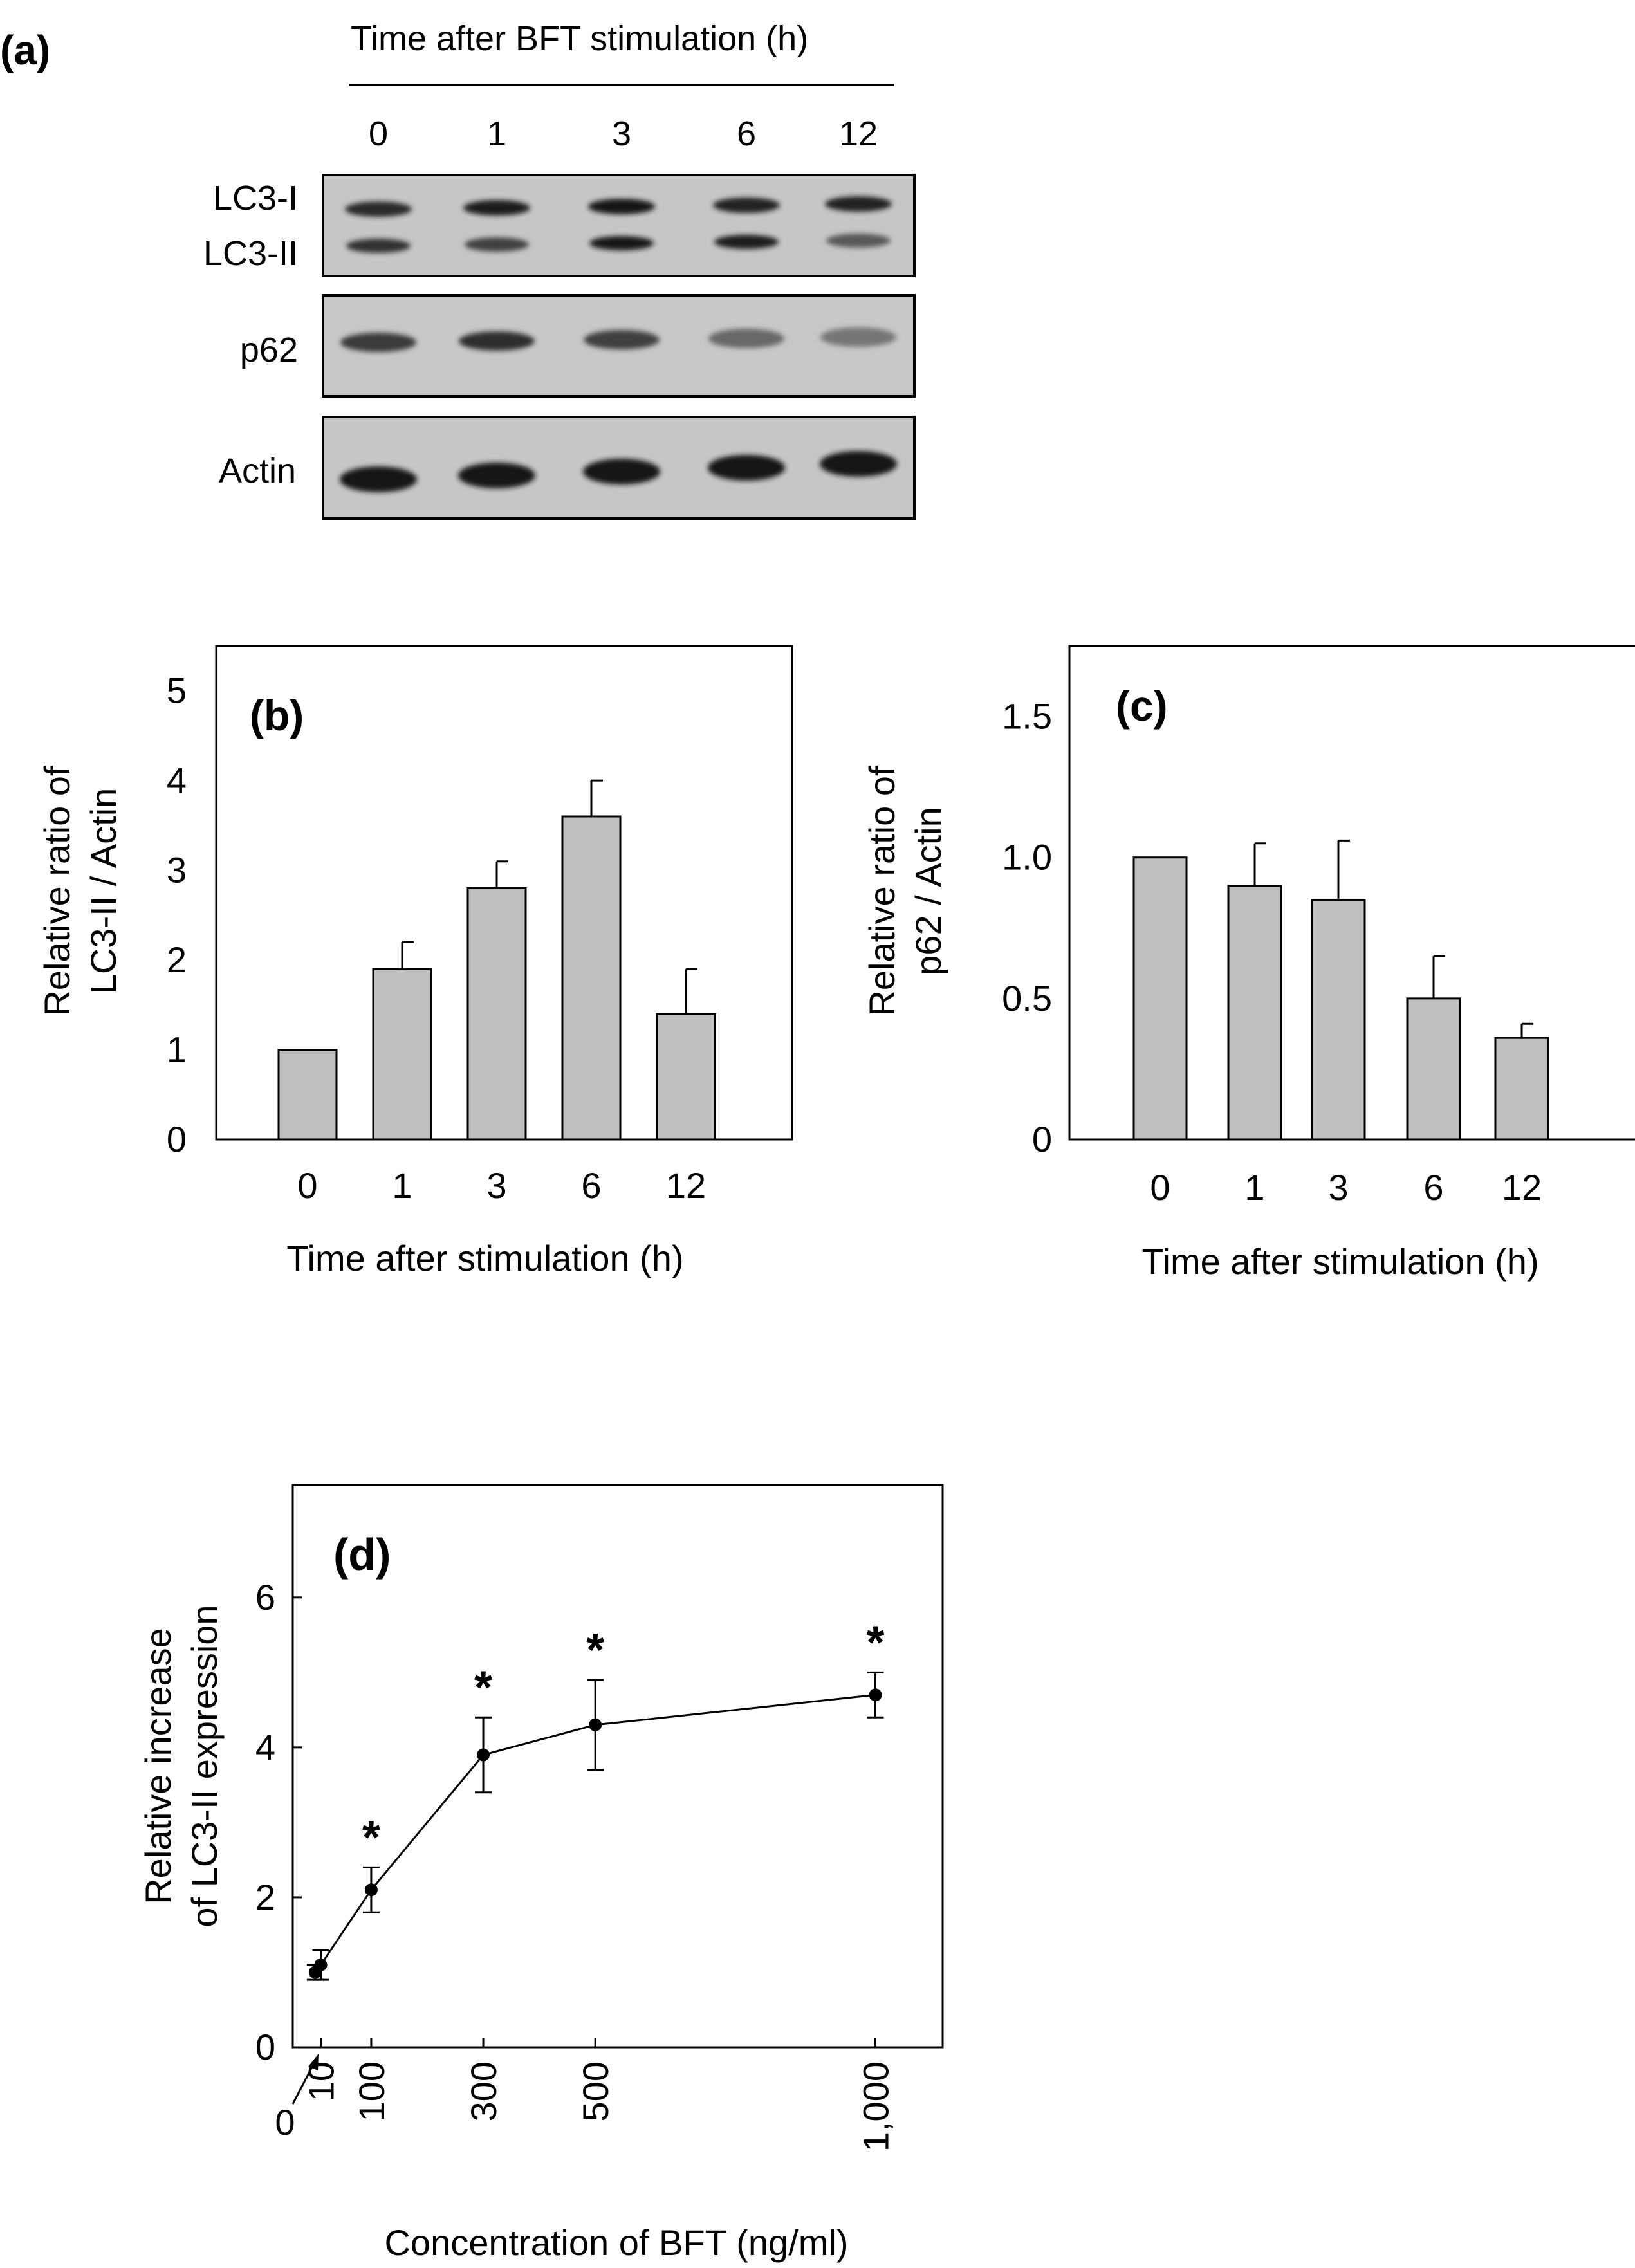 The image size is (1635, 2268). I want to click on panel-c-ylabel-line1: Relative ratio of, so click(882, 891).